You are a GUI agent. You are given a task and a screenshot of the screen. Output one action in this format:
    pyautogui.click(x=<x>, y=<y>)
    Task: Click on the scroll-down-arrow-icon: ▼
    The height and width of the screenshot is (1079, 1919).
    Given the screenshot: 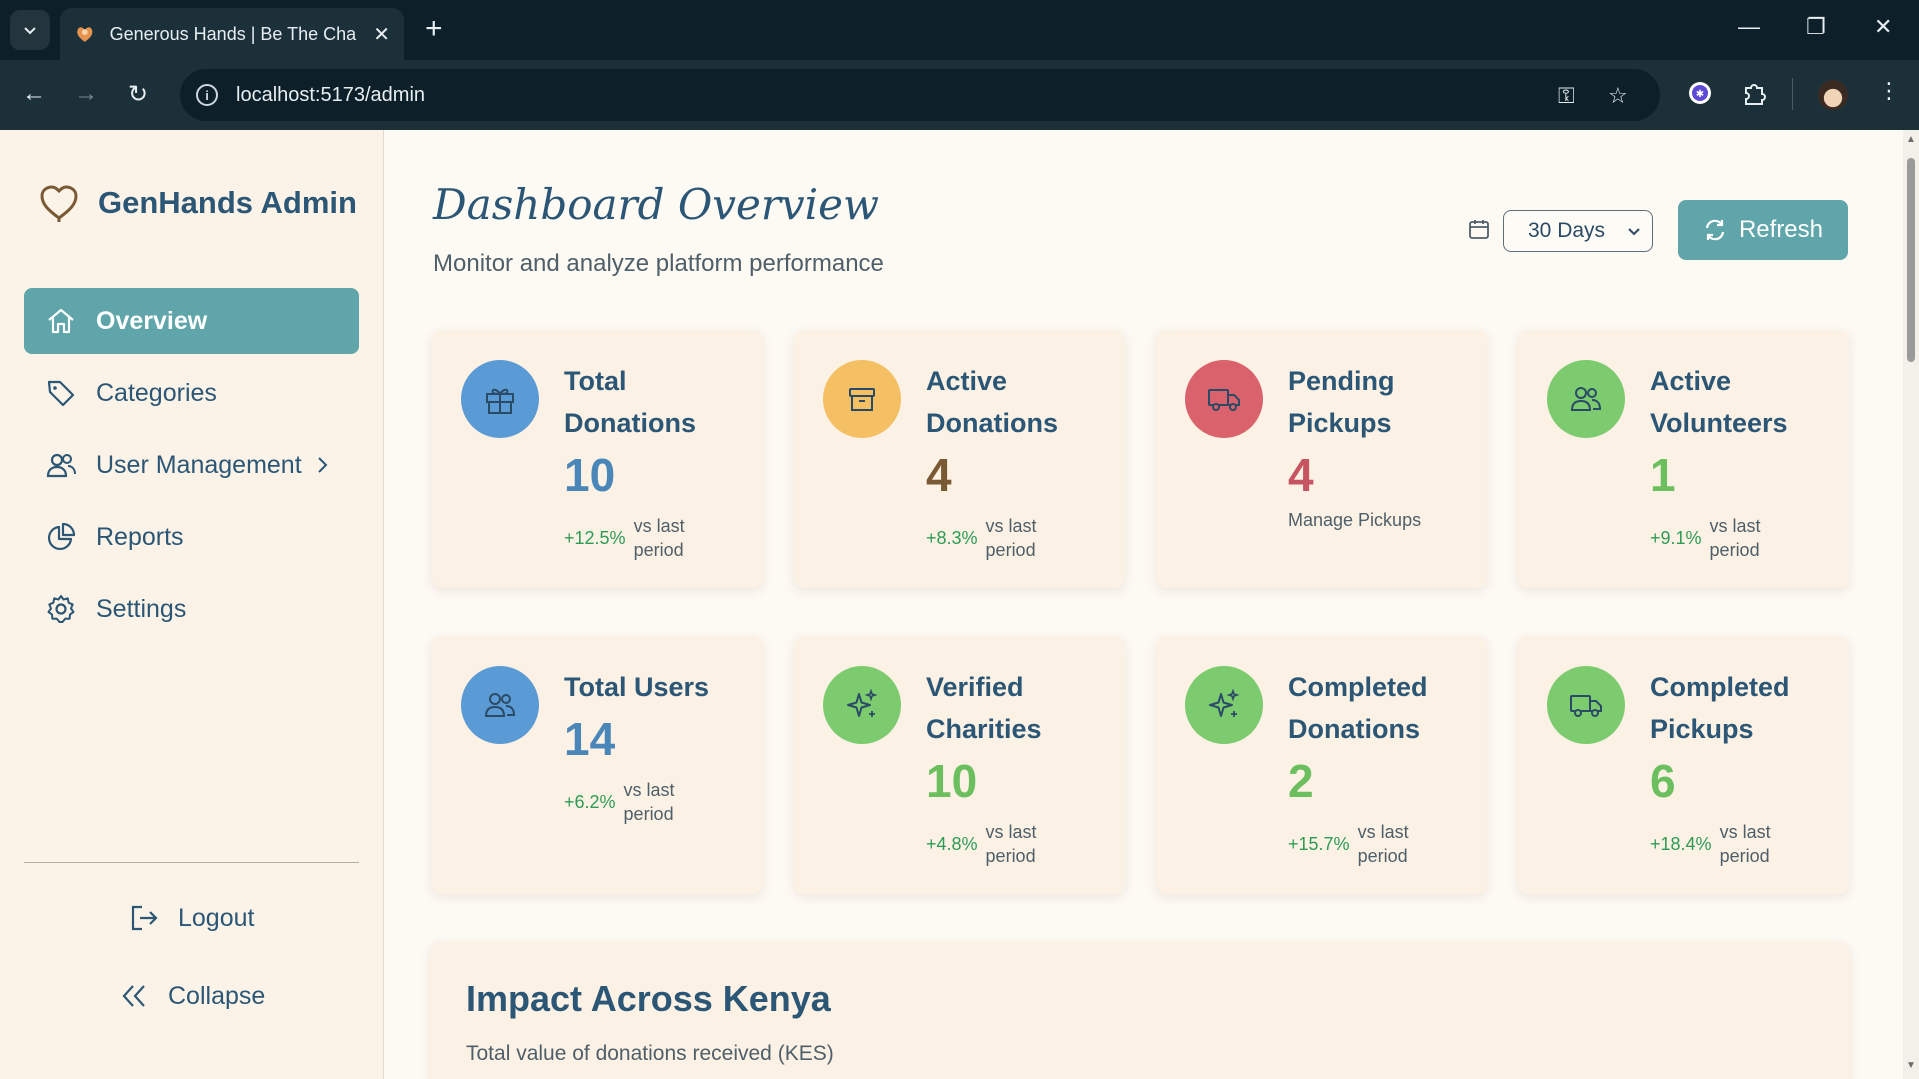 What is the action you would take?
    pyautogui.click(x=1911, y=1065)
    